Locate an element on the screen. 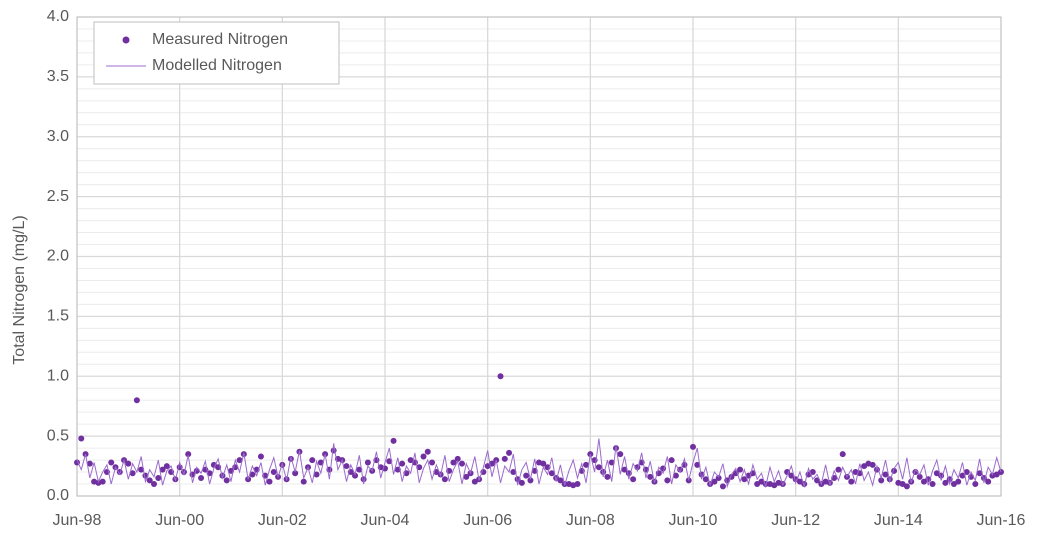 The image size is (1037, 536). x-tick-label: Jun-02 is located at coordinates (282, 520).